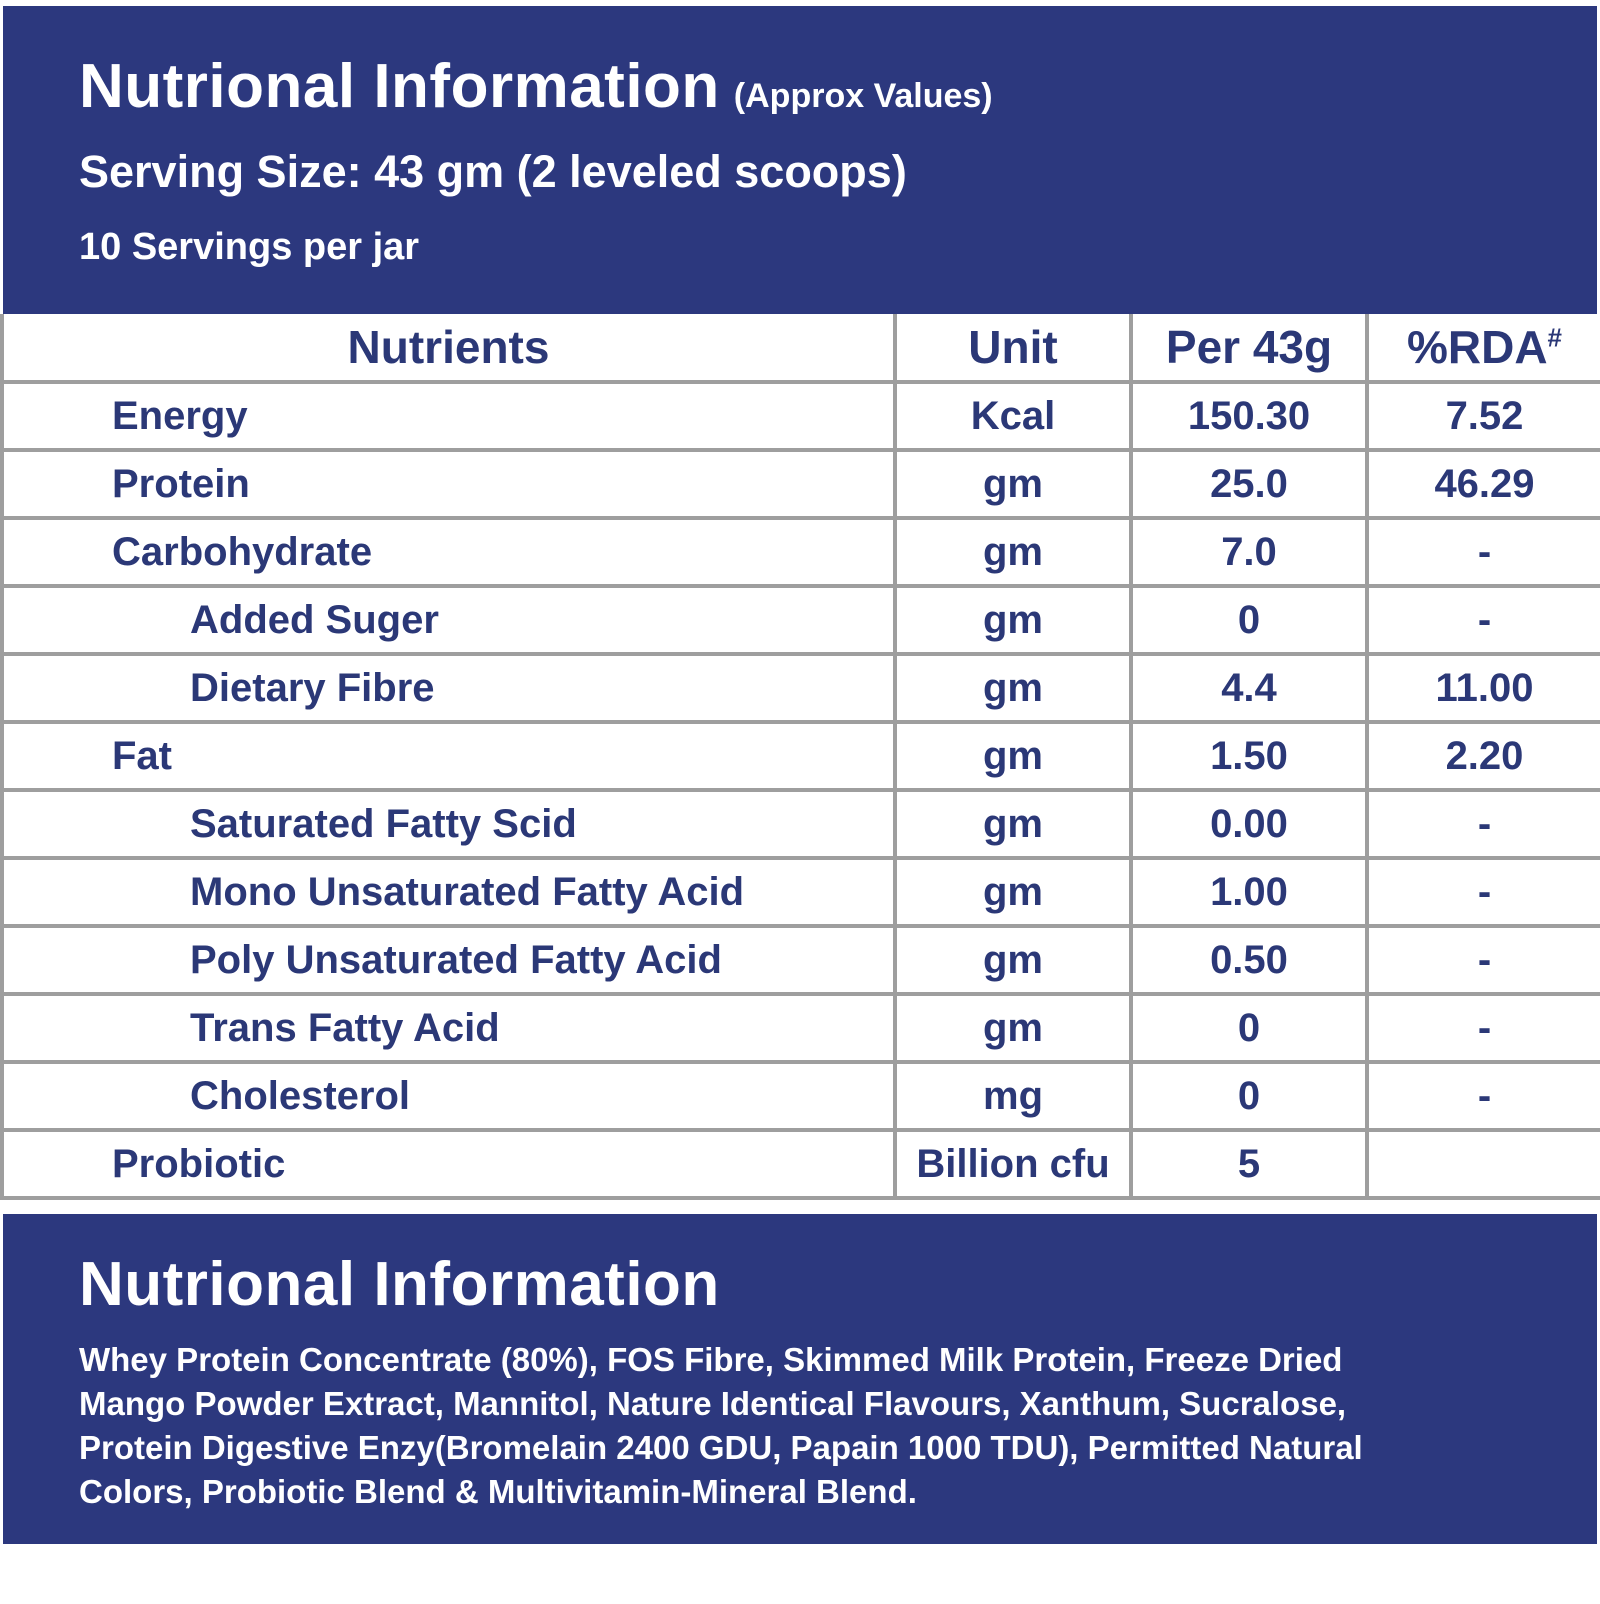  I want to click on table-row: Probiotic Billion cfu 5, so click(800, 1164).